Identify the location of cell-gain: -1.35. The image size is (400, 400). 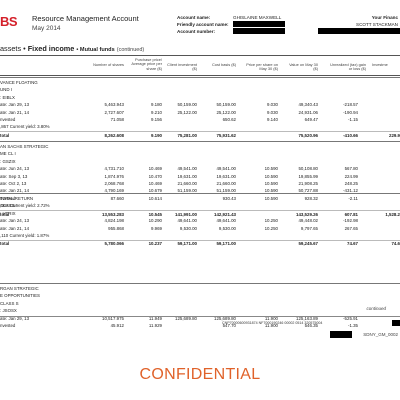
(352, 325).